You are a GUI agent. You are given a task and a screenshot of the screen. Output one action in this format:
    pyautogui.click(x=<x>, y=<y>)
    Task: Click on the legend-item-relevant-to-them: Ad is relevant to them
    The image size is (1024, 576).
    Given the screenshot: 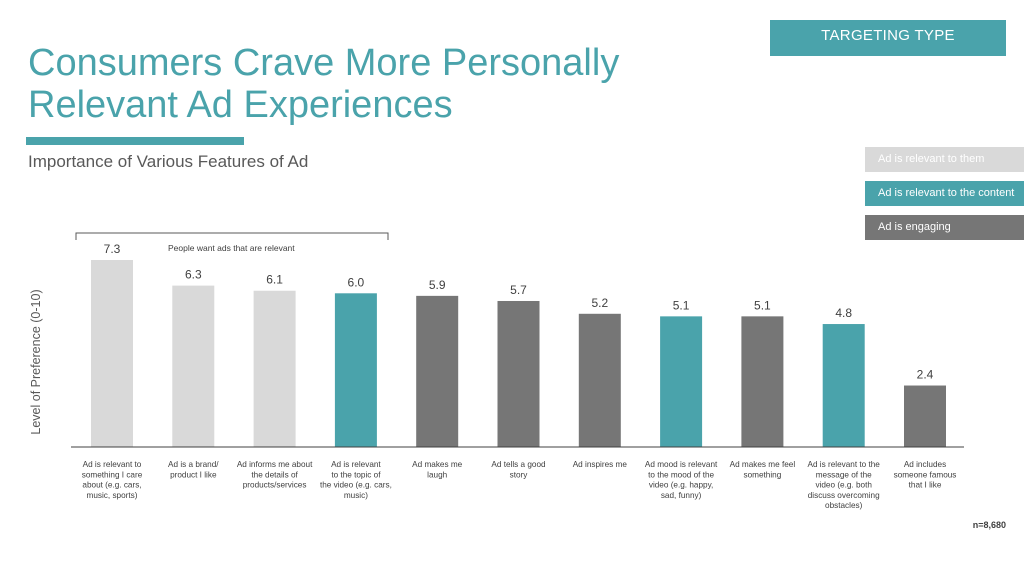 What is the action you would take?
    pyautogui.click(x=944, y=159)
    